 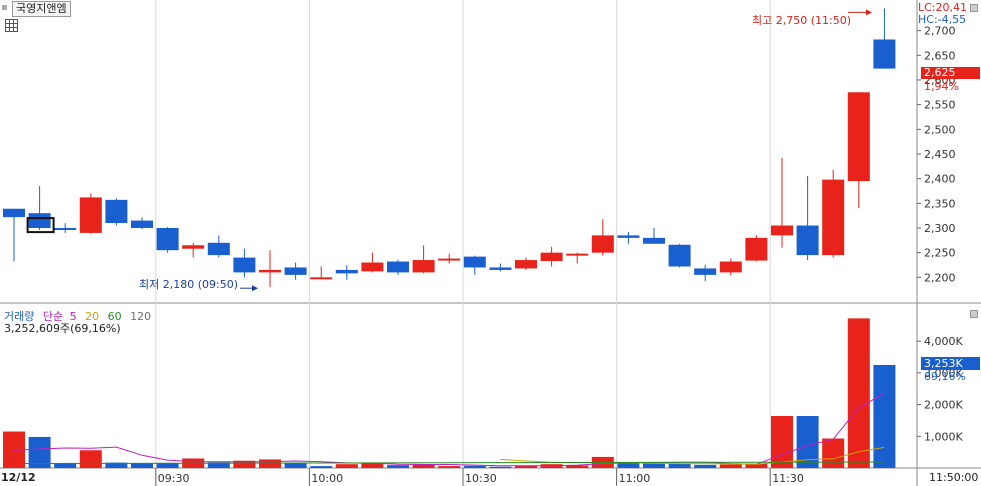 What do you see at coordinates (943, 341) in the screenshot?
I see `volume-tick-label: 4,000K` at bounding box center [943, 341].